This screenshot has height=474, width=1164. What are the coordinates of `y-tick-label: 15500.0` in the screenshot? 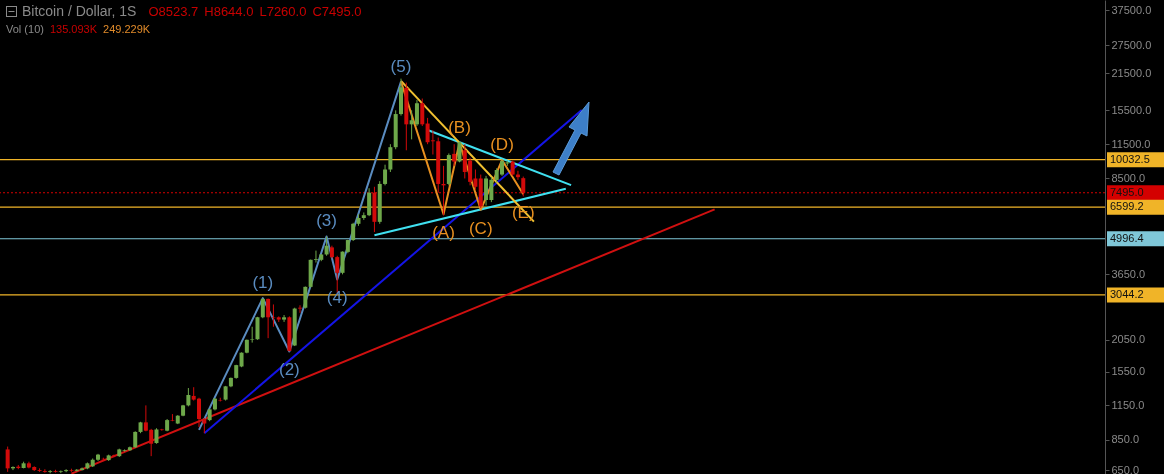 It's located at (1131, 109).